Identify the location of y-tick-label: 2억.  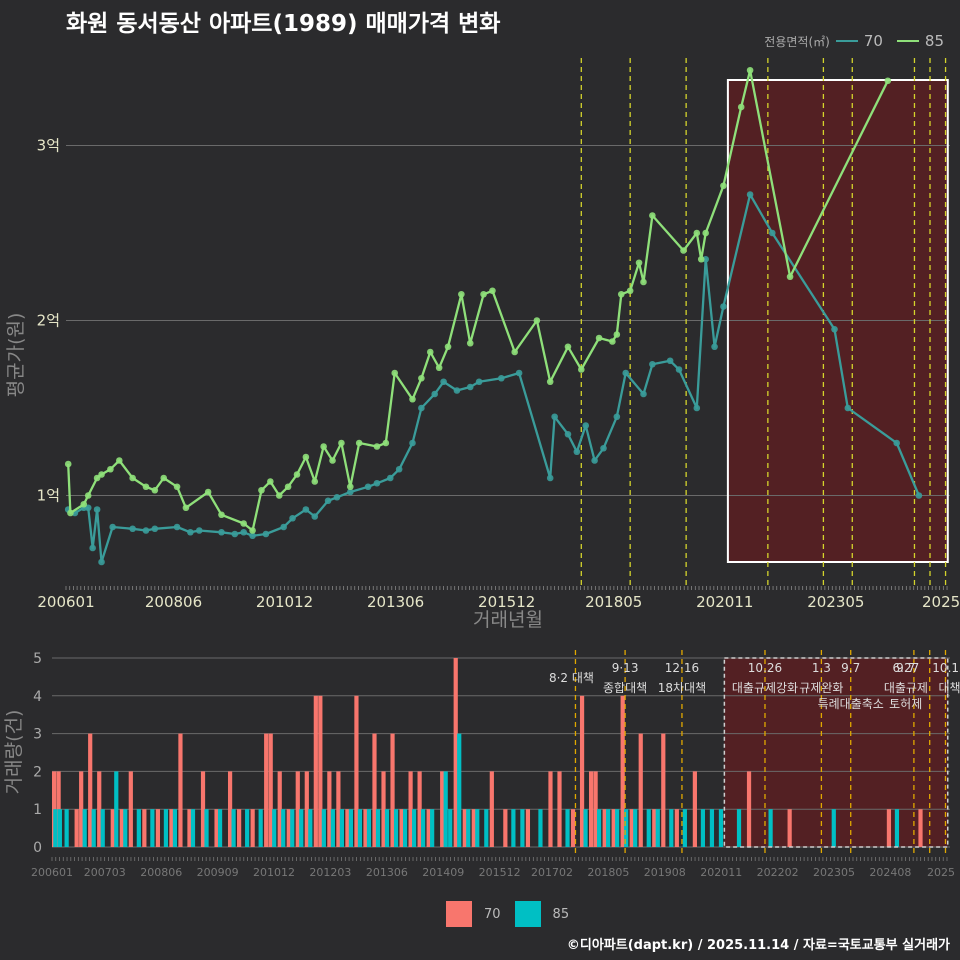
(48, 321).